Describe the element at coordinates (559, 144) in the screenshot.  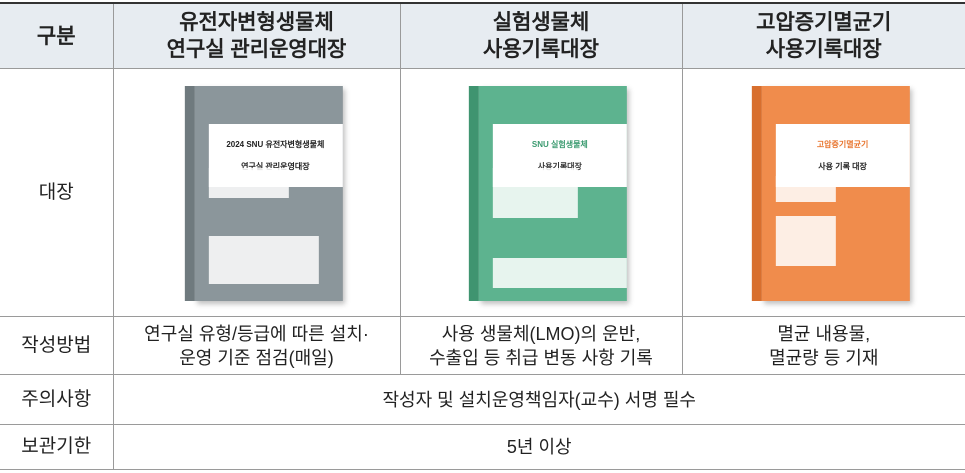
I see `cover-title-line: SNU 실험생물체` at that location.